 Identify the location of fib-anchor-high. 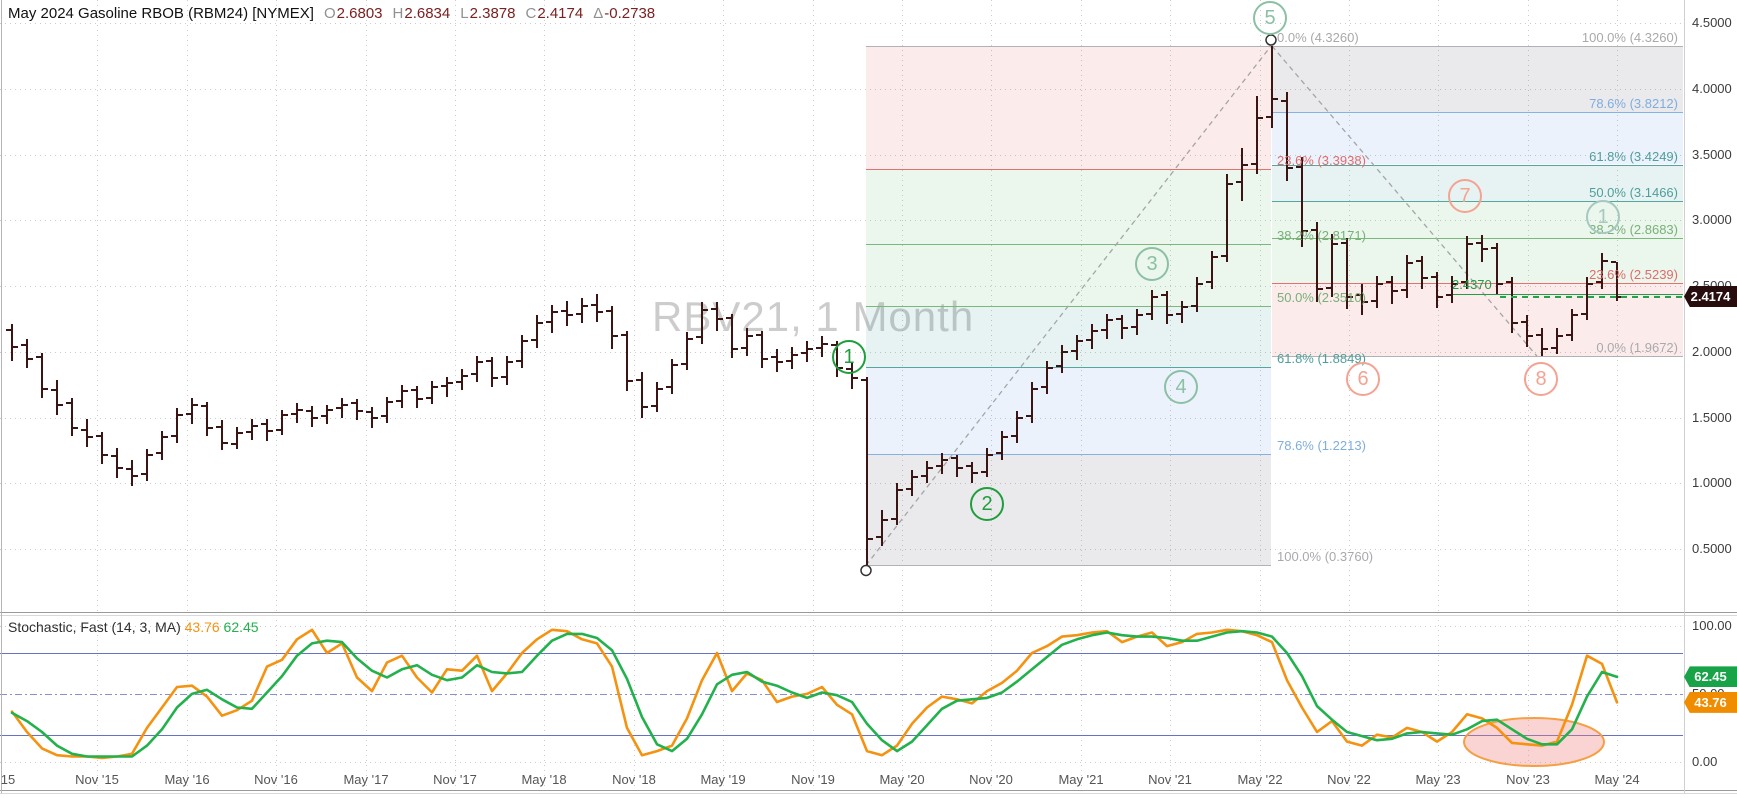
(1271, 40).